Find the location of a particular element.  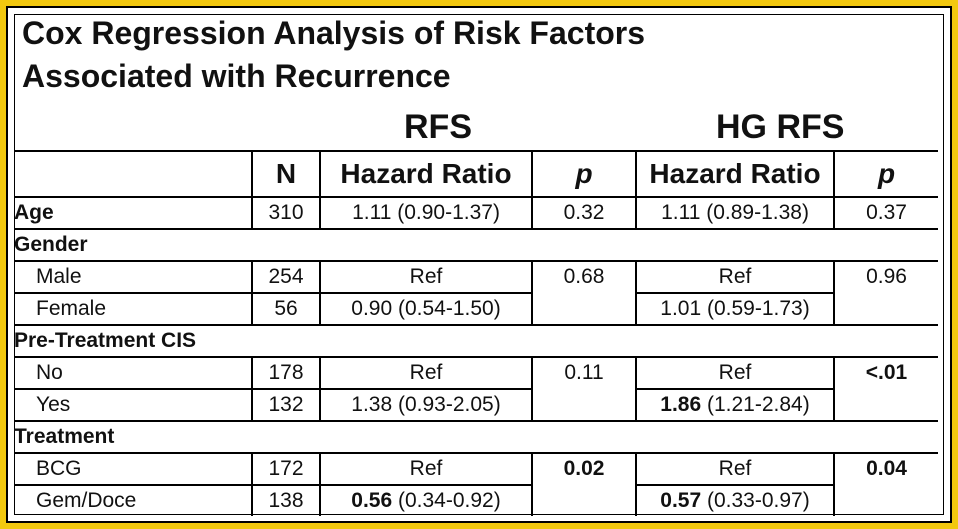

hr-value-bold: 0.56 is located at coordinates (372, 500).